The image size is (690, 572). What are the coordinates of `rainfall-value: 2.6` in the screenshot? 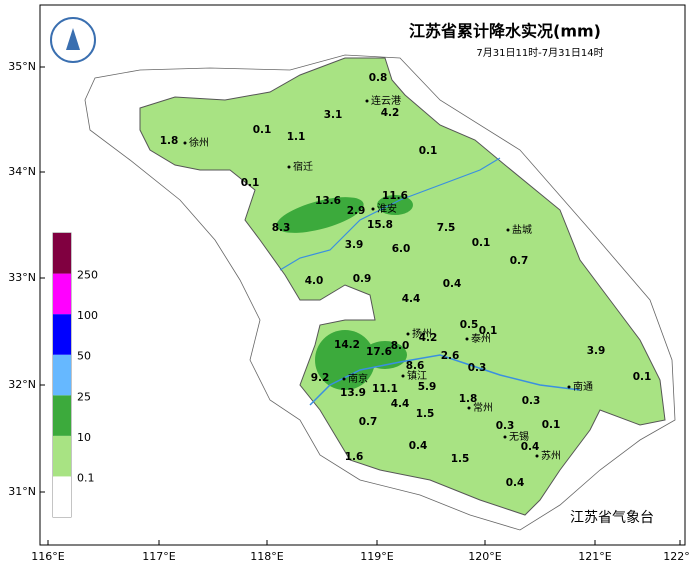 It's located at (450, 356).